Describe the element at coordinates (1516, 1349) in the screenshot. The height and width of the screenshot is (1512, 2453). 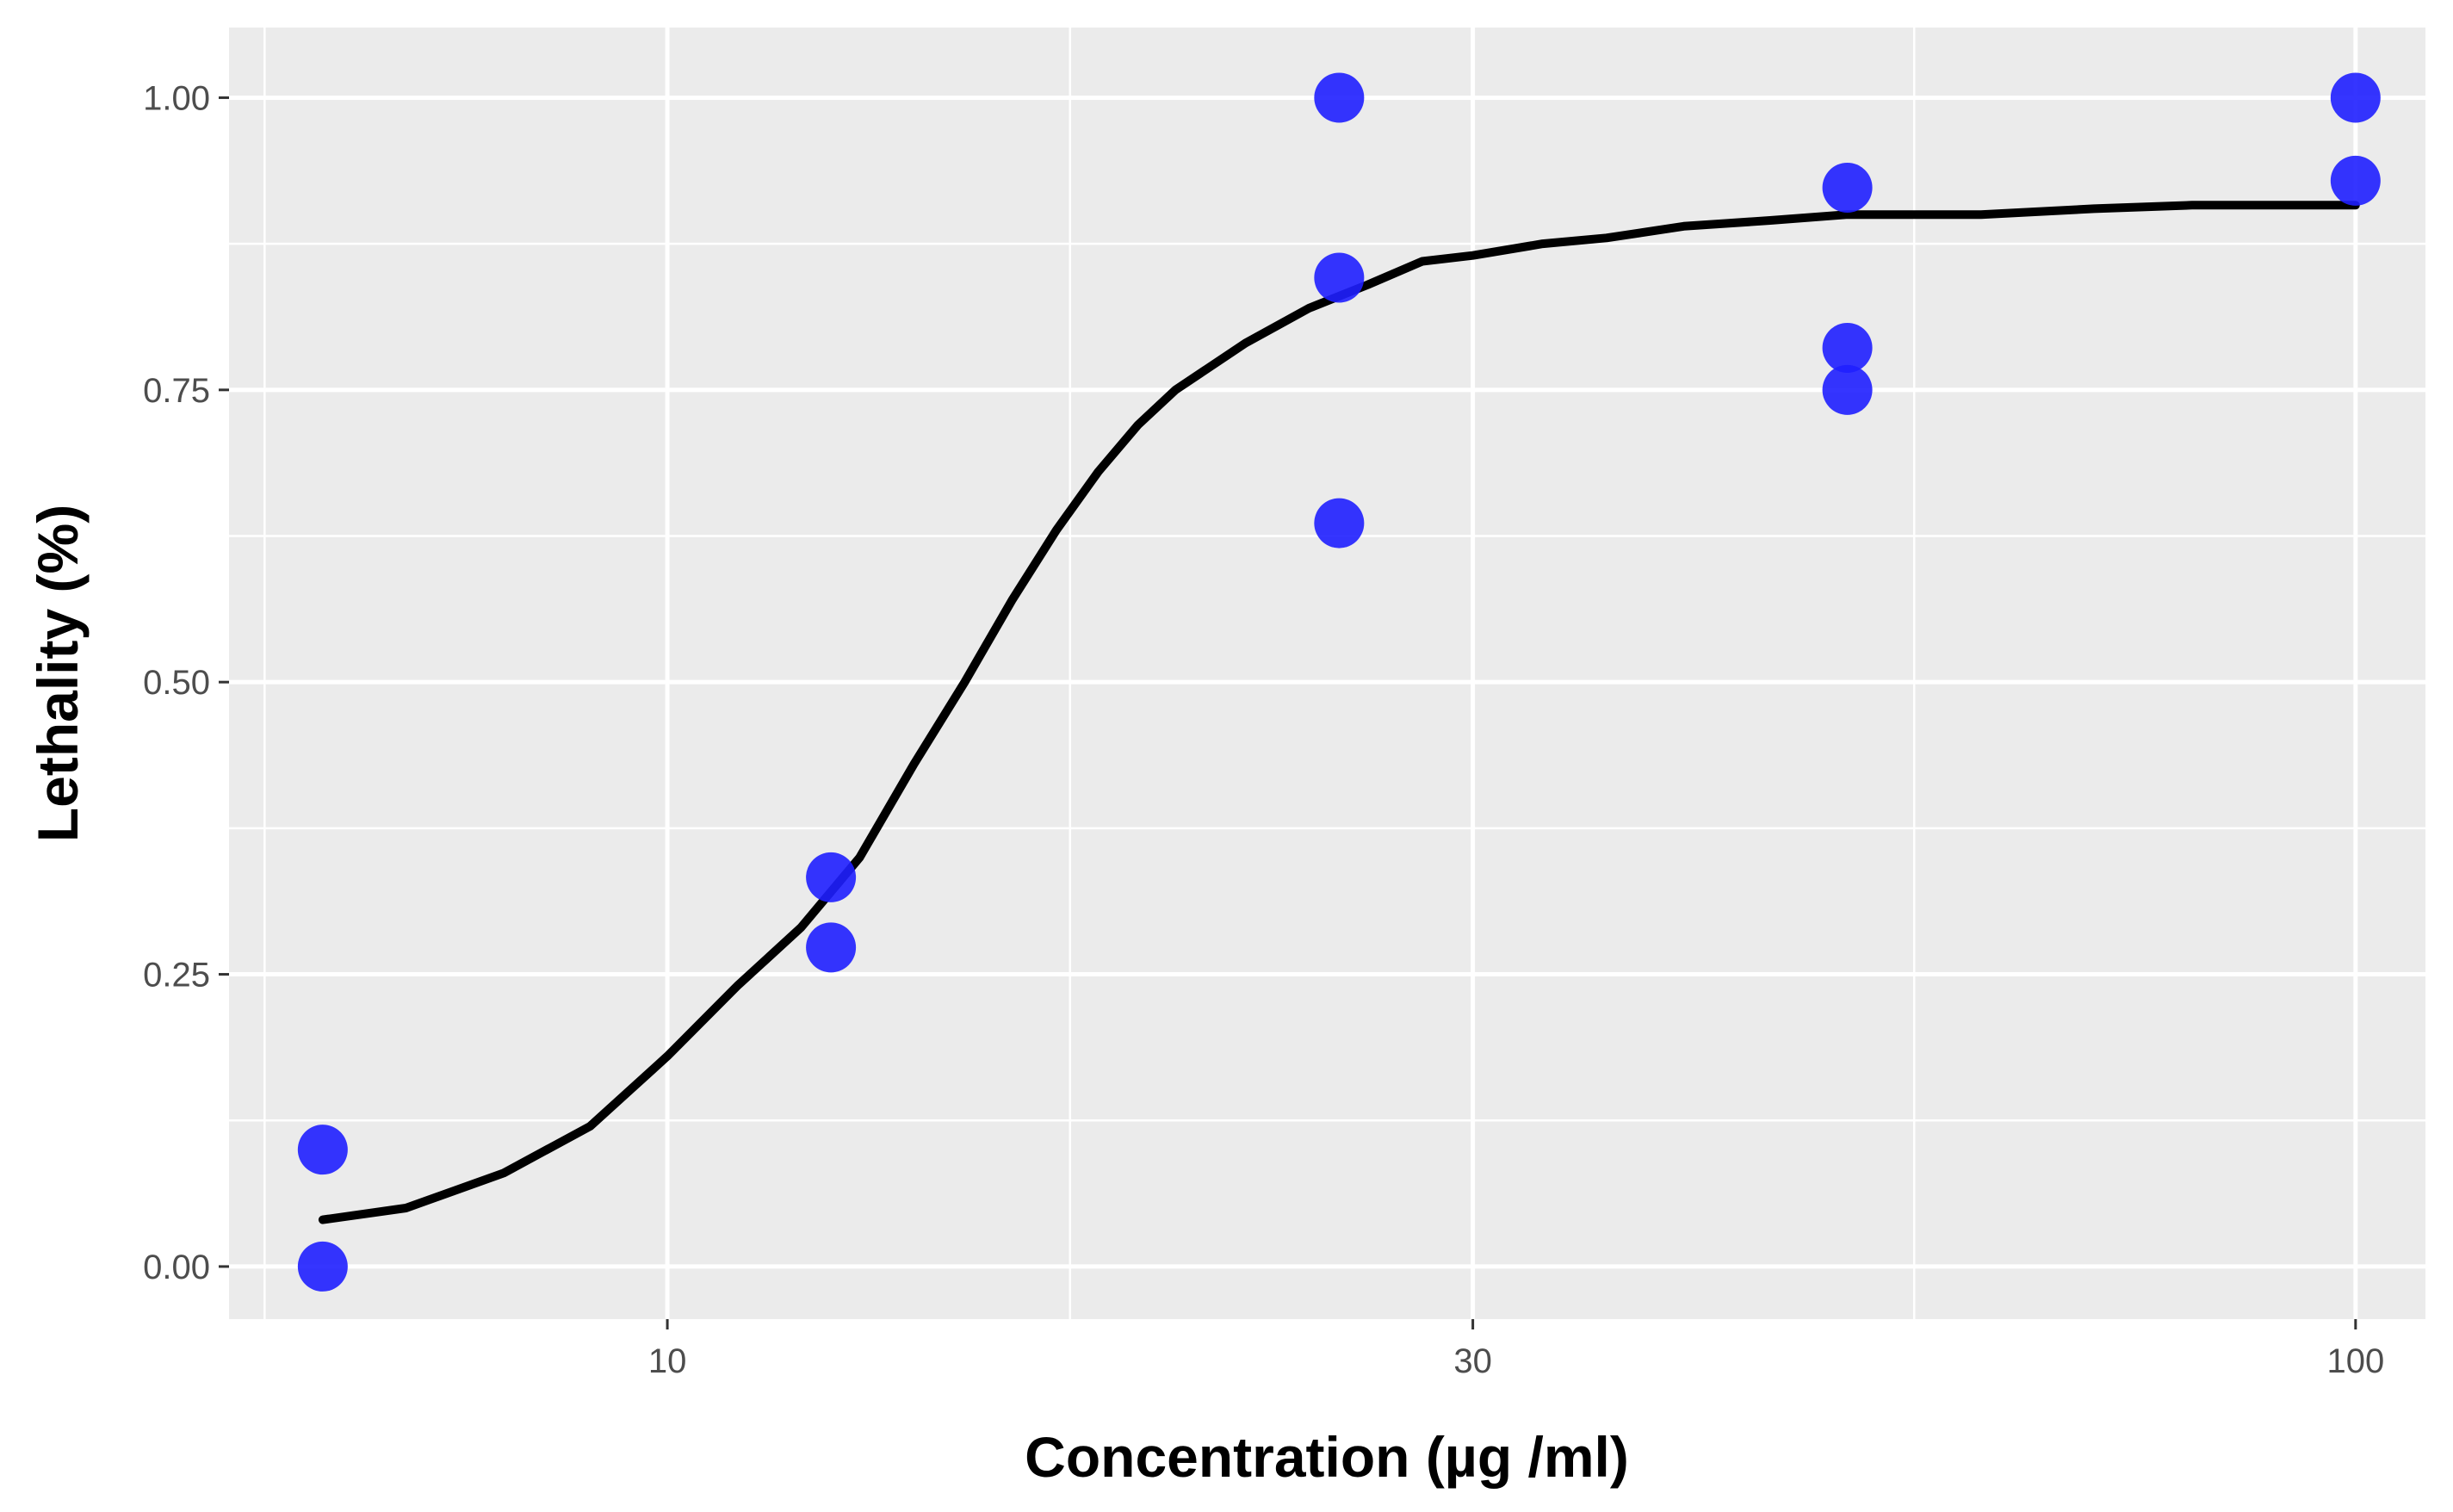
I see `x-axis-ticks: 10 30 100` at that location.